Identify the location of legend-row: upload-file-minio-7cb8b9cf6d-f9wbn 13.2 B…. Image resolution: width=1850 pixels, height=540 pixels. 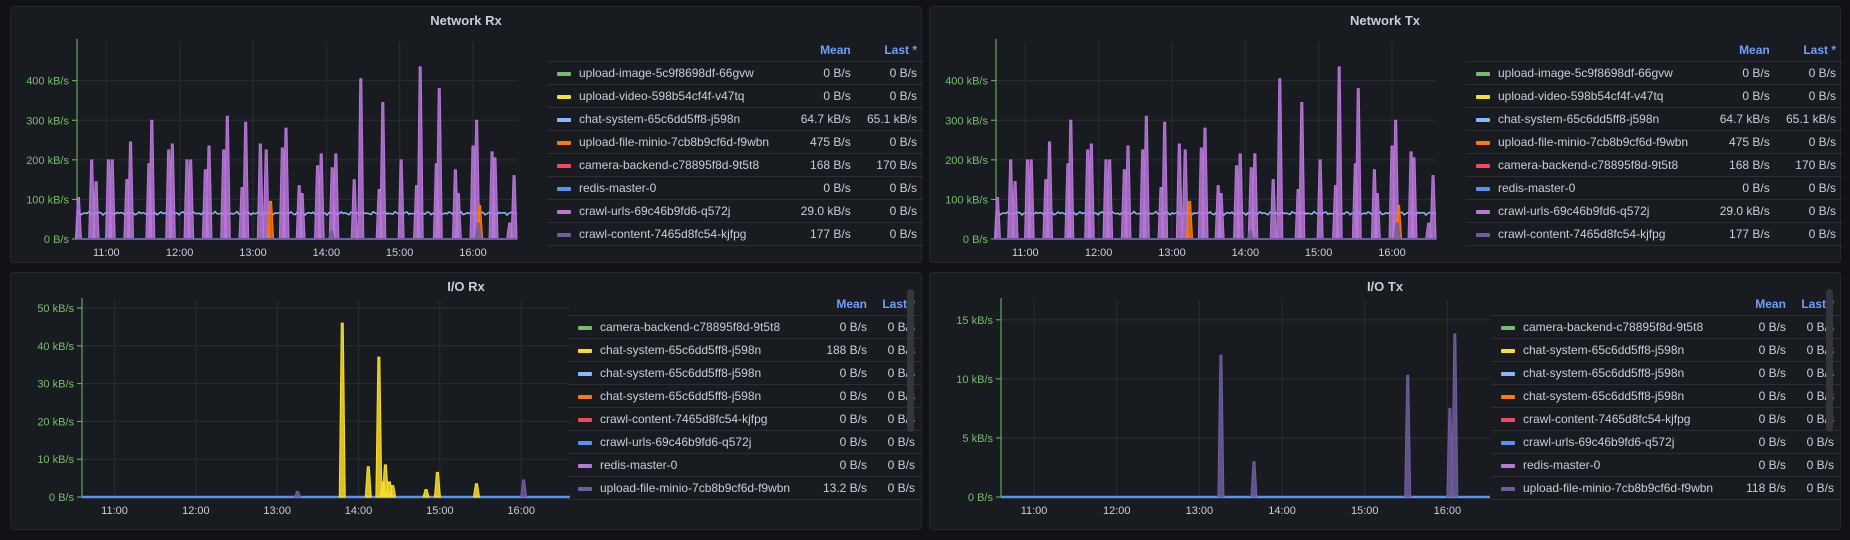
(744, 488).